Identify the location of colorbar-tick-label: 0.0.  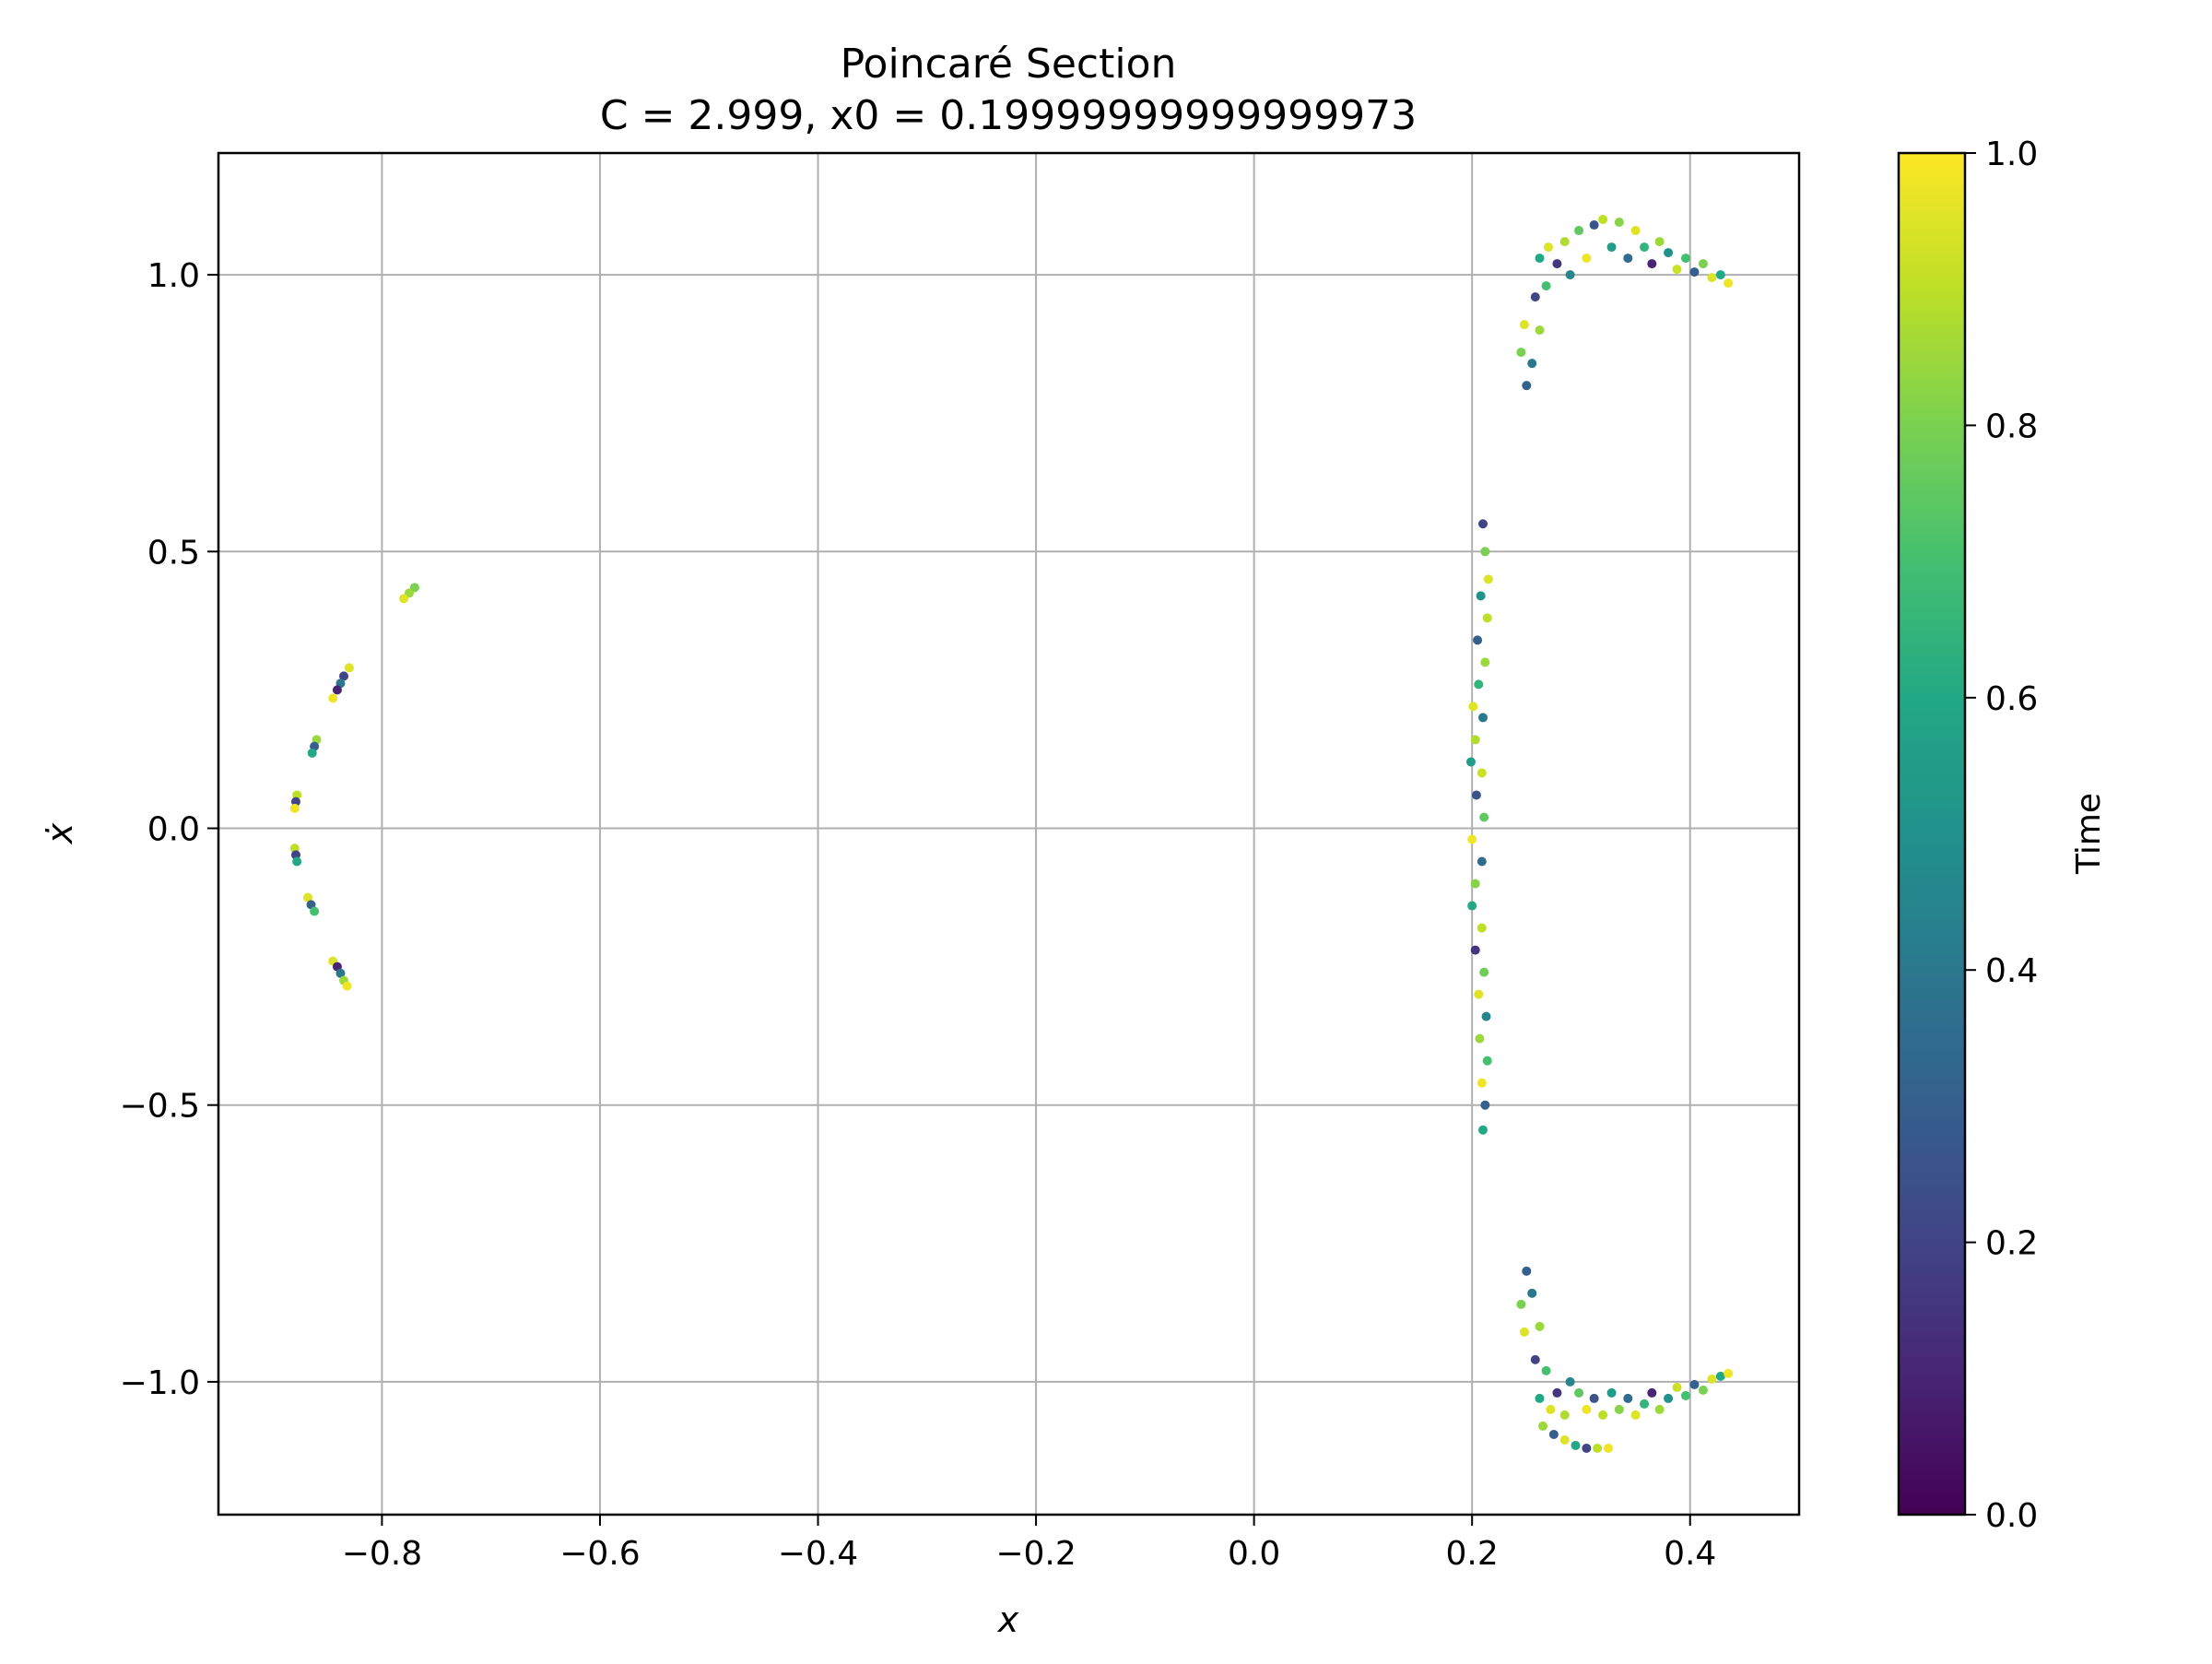
(2011, 1516).